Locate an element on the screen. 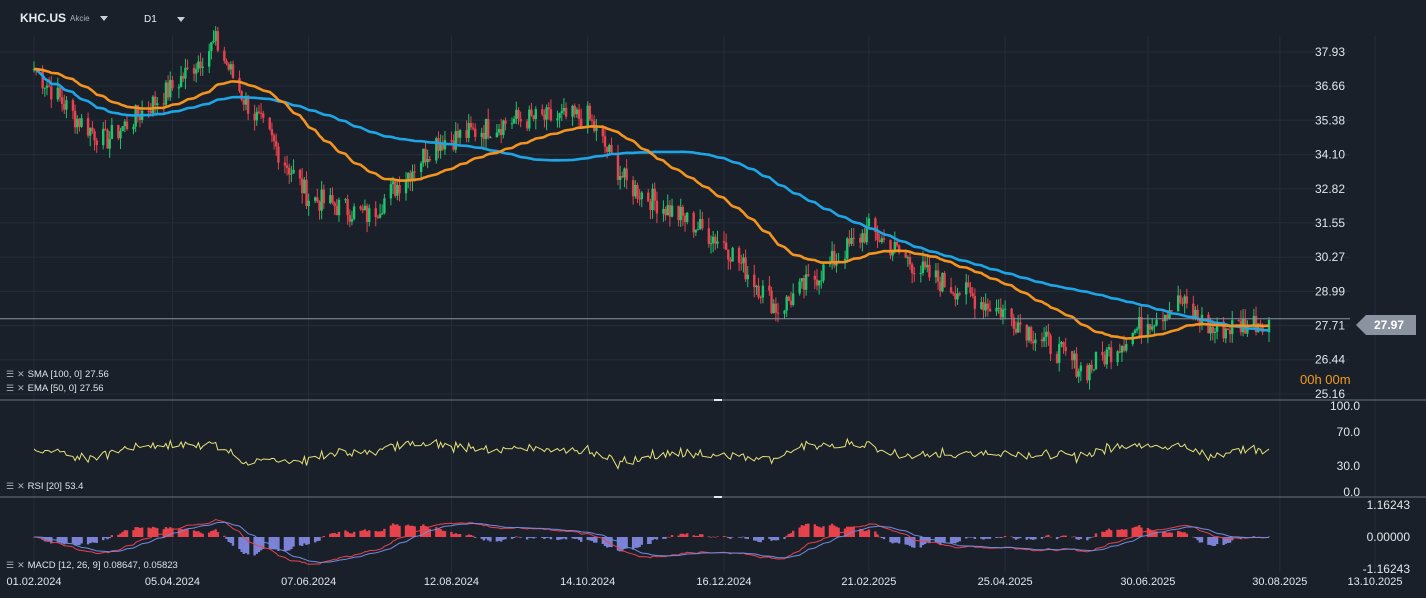  symbol-name: KHC.US is located at coordinates (43, 18).